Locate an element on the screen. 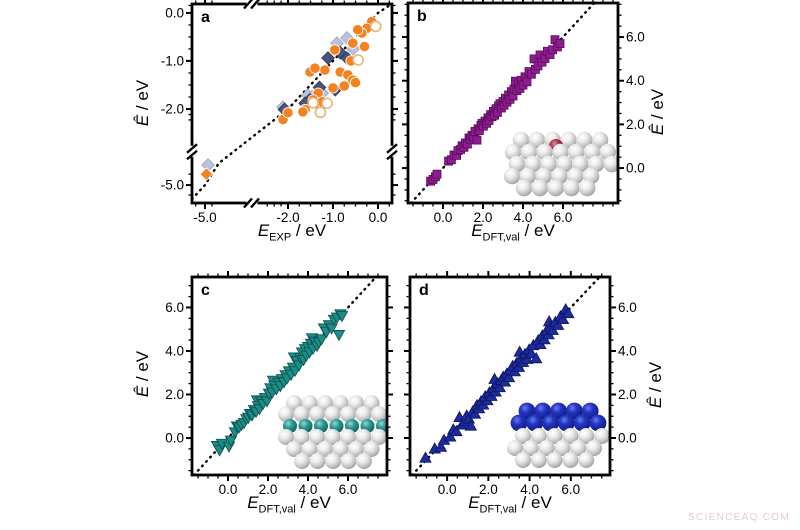 The height and width of the screenshot is (530, 800). panel-a-xaxis-label: EEXP / eV is located at coordinates (292, 232).